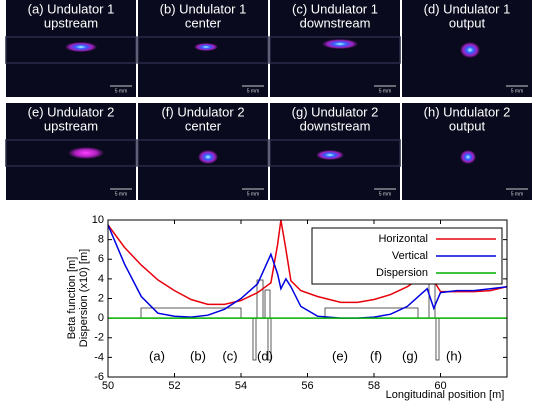  Describe the element at coordinates (445, 395) in the screenshot. I see `x-axis-label: Longitudinal position [m]` at that location.